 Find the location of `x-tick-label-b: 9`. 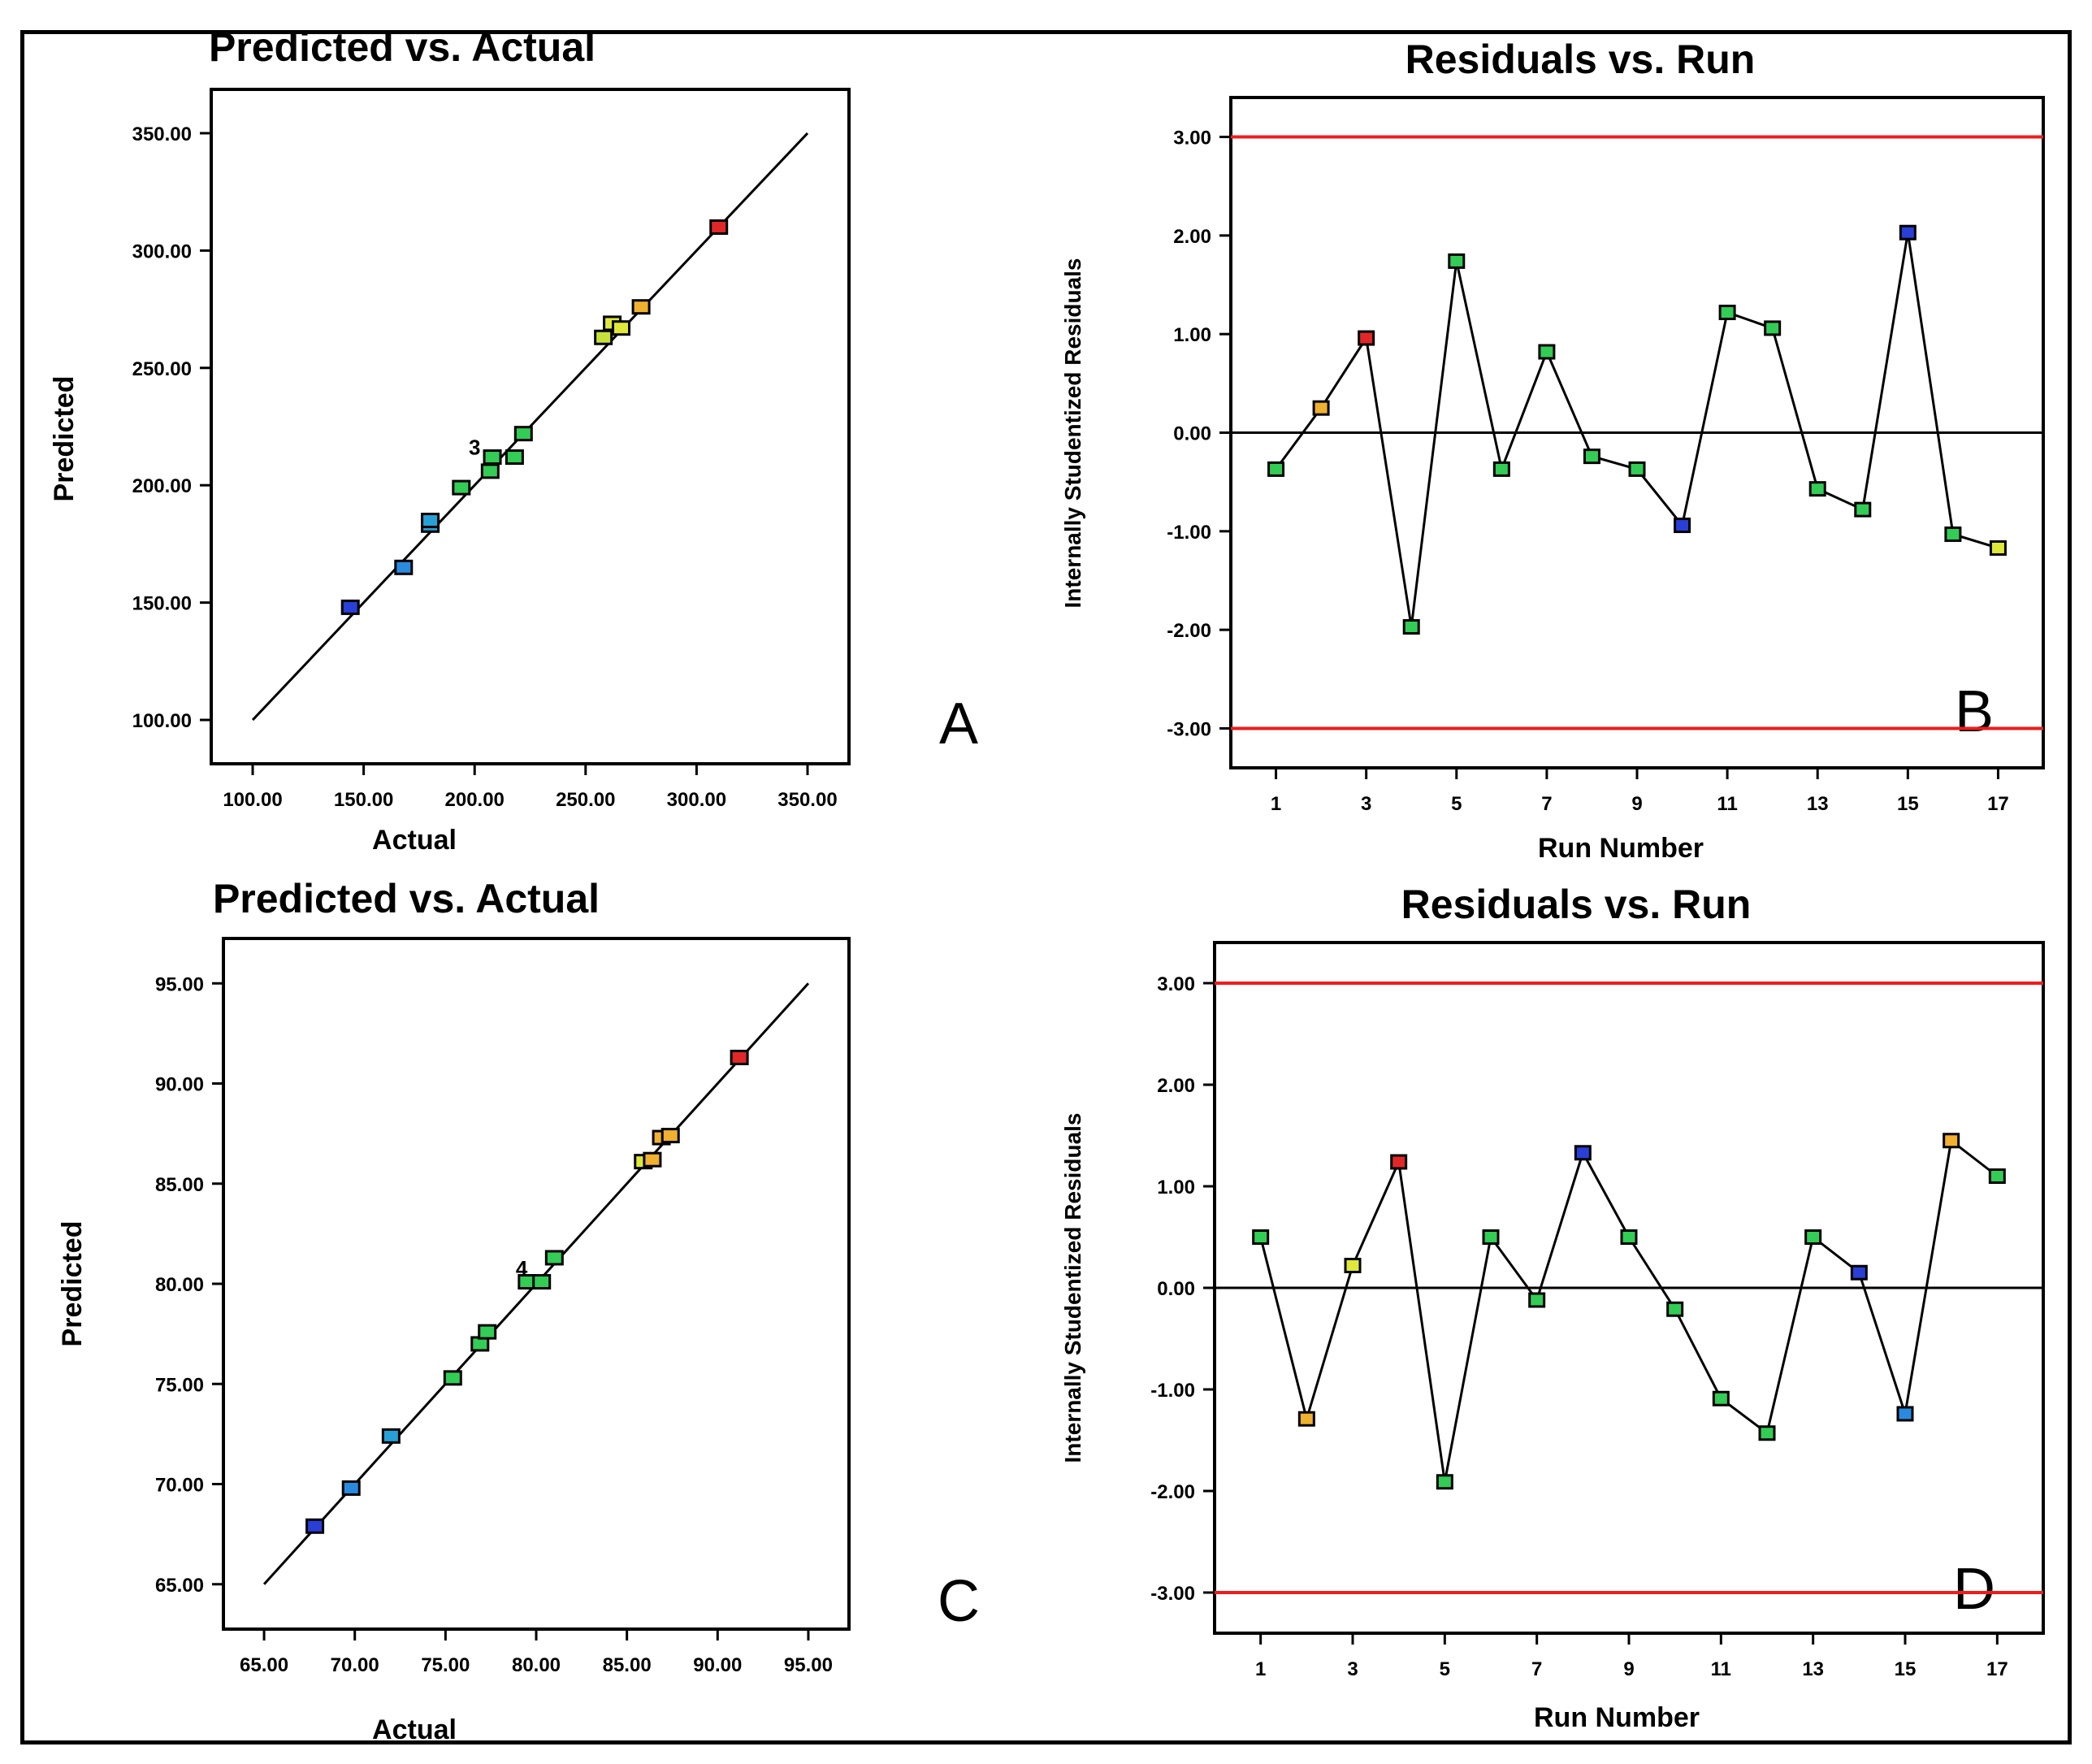

x-tick-label-b: 9 is located at coordinates (1636, 804).